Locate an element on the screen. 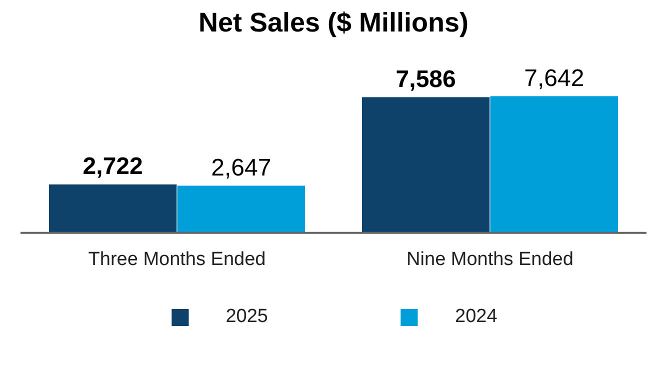 The width and height of the screenshot is (666, 380). x-tick-label: Three Months Ended is located at coordinates (177, 259).